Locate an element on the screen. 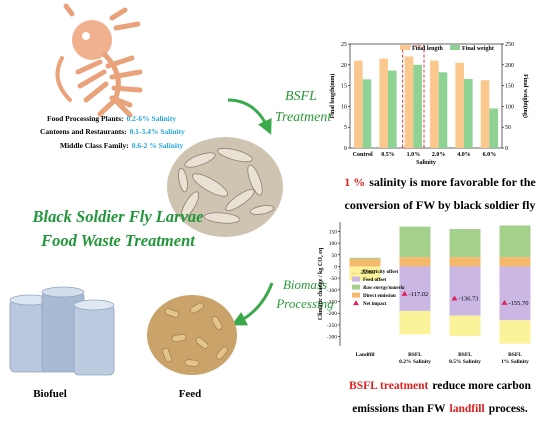 The image size is (554, 431). finding-text: reduce more carbon is located at coordinates (481, 386).